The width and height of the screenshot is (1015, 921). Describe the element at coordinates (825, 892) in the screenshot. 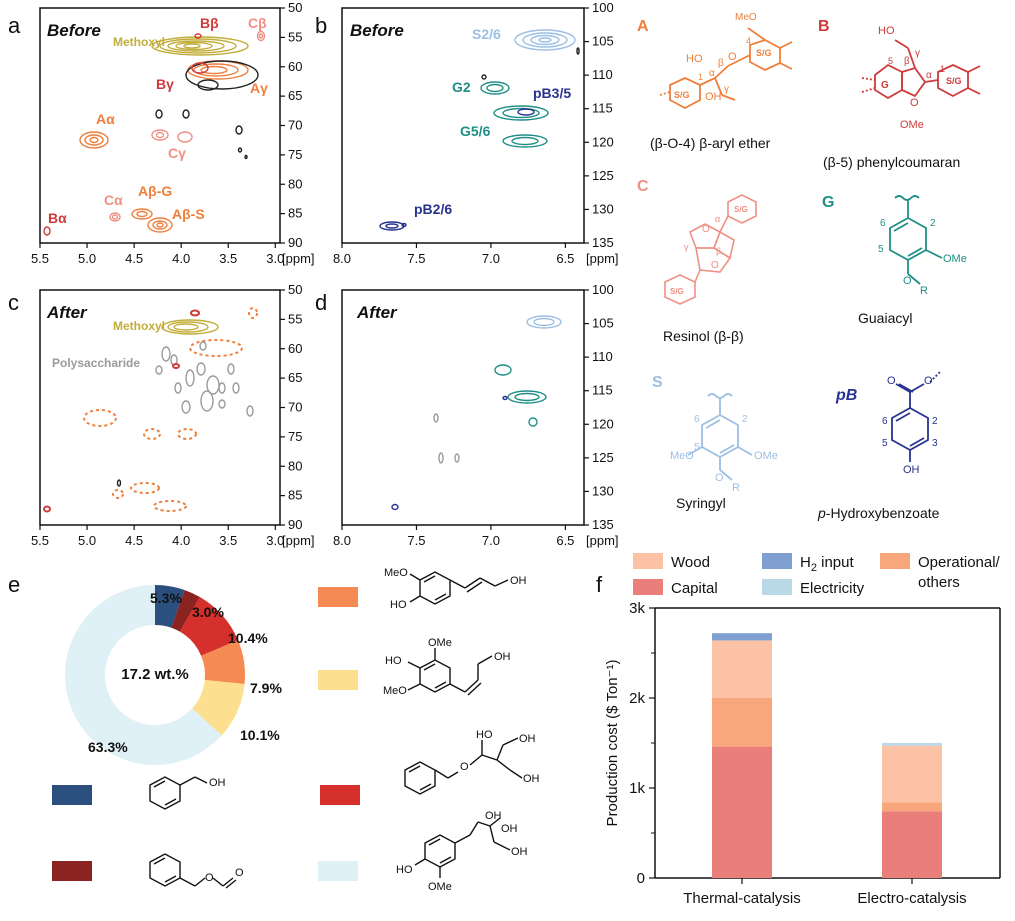

I see `bar-x-labels: Thermal-catalysis Electro-catalysis` at that location.